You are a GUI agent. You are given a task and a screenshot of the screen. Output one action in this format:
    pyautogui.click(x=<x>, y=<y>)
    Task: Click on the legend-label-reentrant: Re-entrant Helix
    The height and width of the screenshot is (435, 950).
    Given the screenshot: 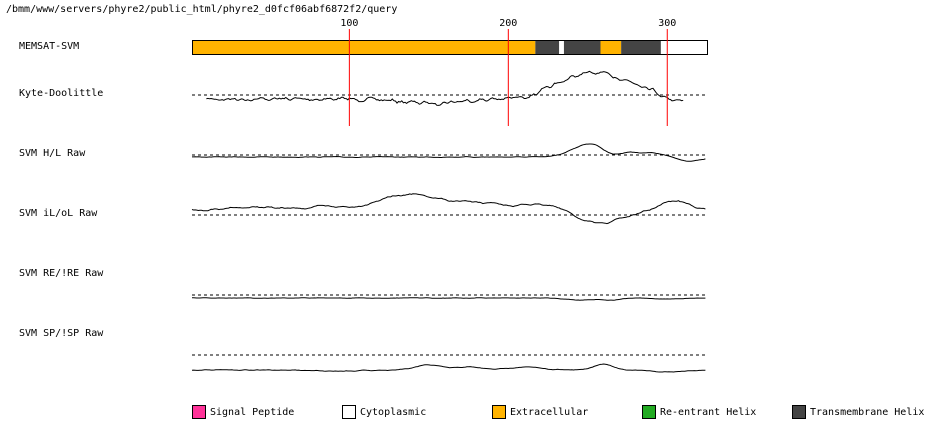 What is the action you would take?
    pyautogui.click(x=708, y=412)
    